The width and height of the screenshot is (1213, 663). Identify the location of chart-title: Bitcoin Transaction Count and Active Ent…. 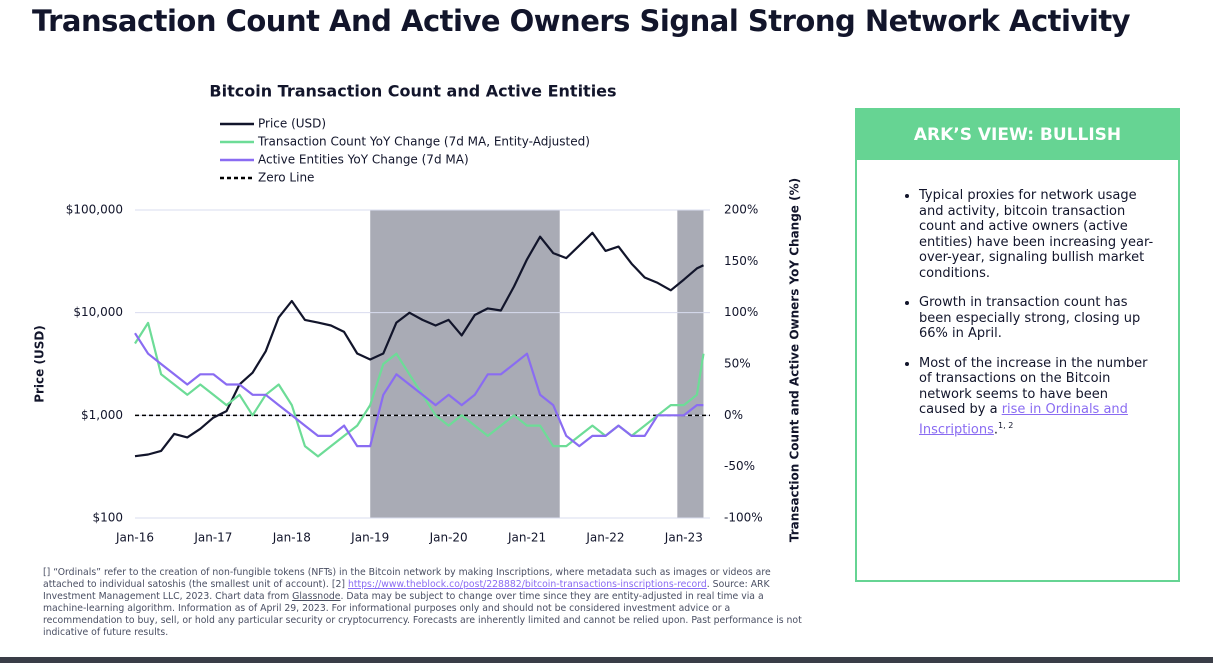
(412, 91).